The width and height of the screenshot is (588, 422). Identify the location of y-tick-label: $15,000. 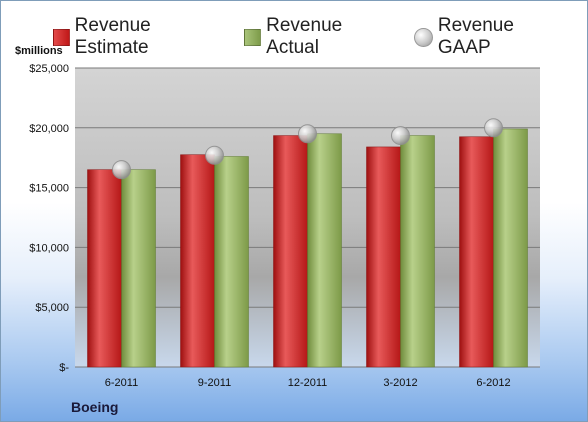
(49, 189).